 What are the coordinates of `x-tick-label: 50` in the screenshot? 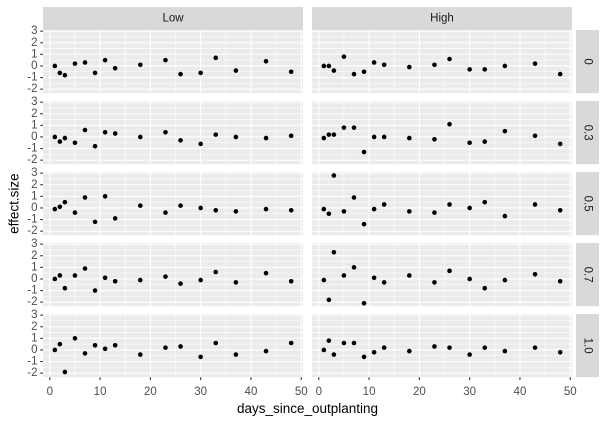 It's located at (570, 392).